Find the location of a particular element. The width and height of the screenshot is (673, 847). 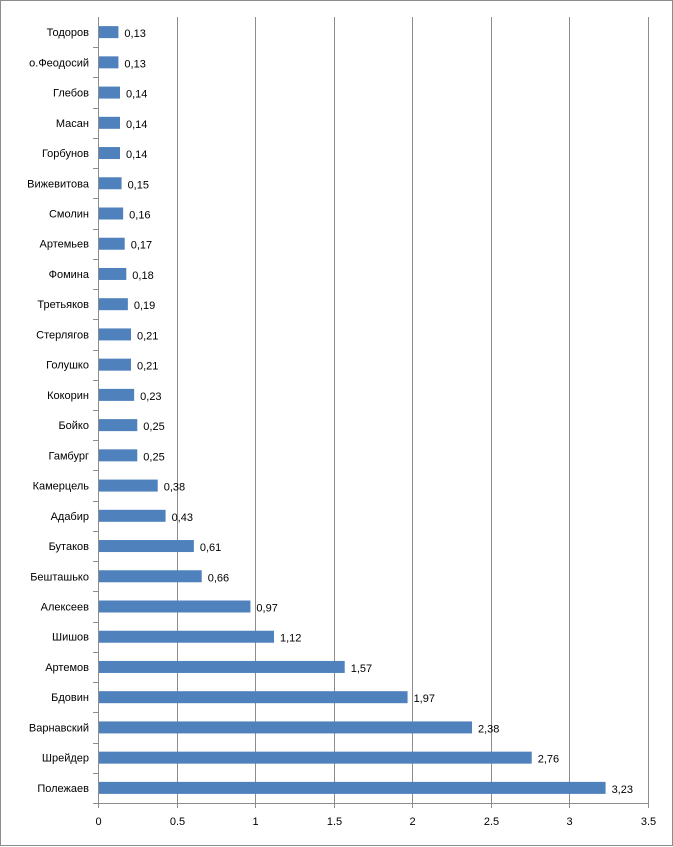

category-label: Горбунов is located at coordinates (65, 154).